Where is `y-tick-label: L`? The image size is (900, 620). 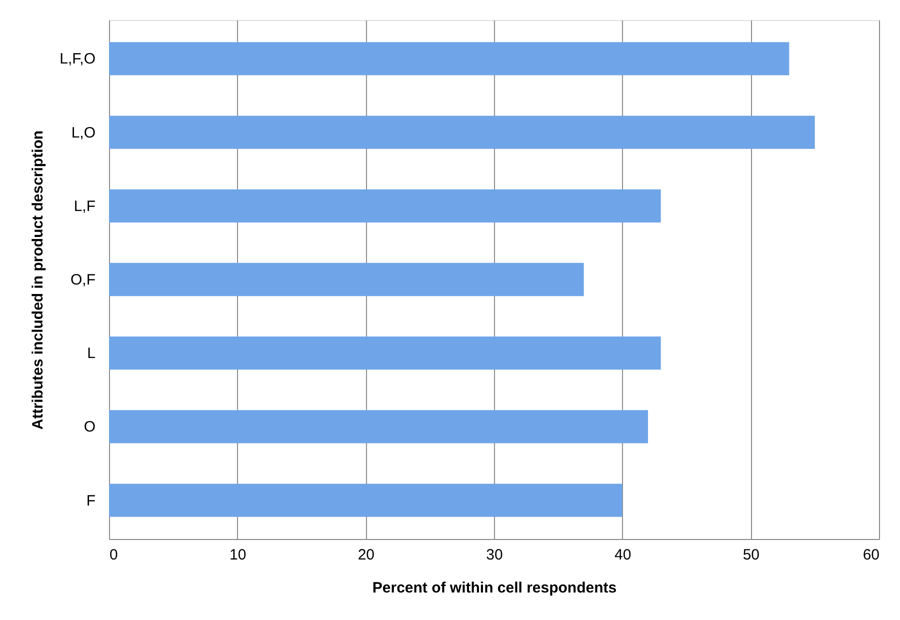 y-tick-label: L is located at coordinates (91, 353).